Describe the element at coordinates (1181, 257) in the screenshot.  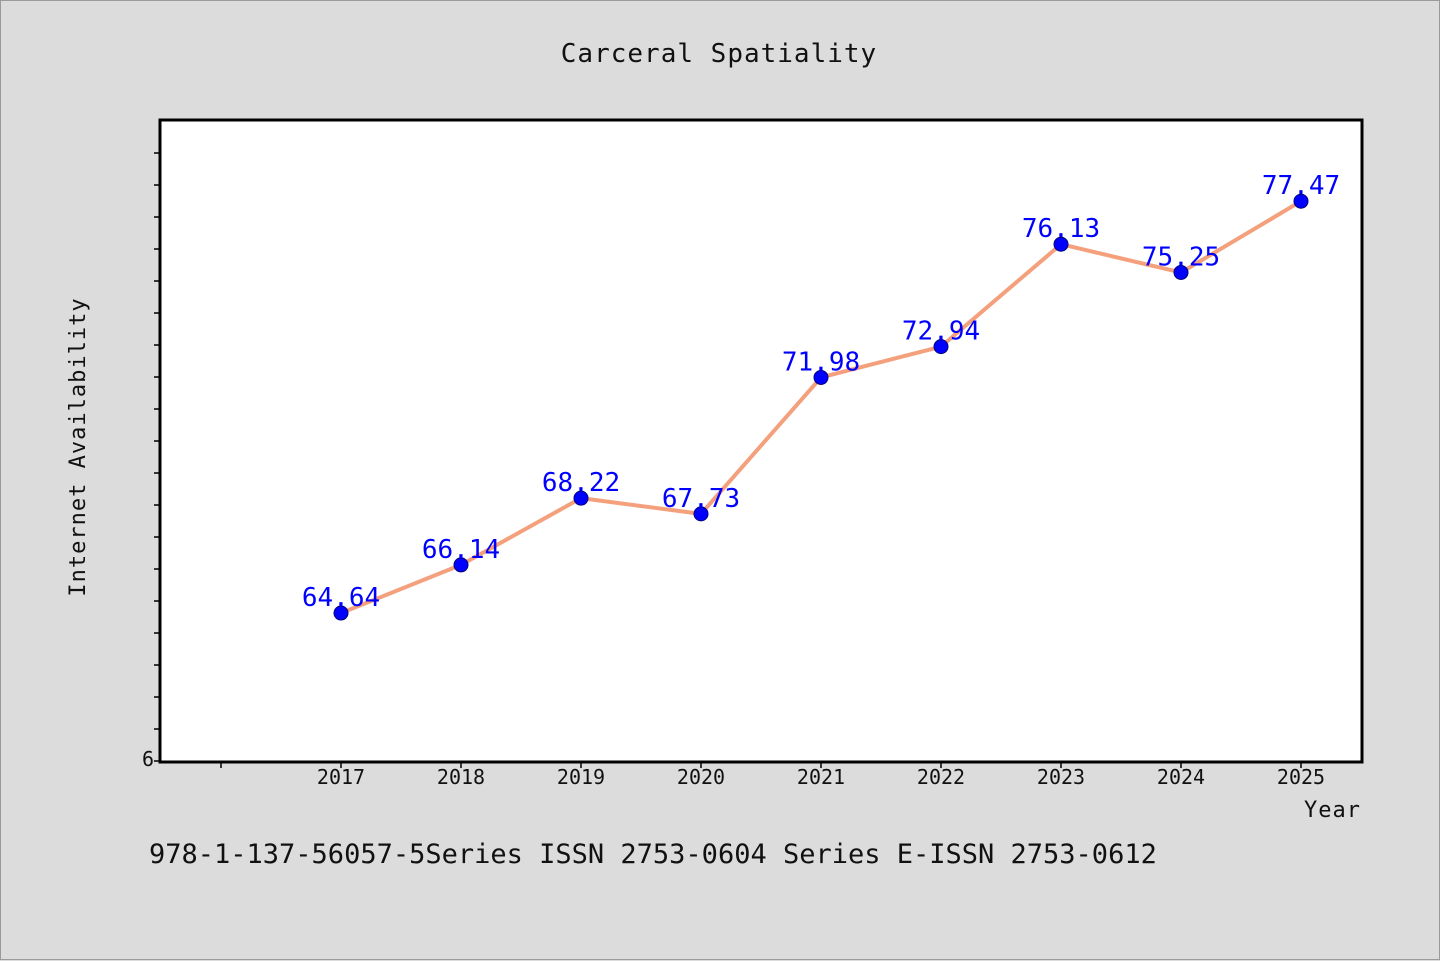
I see `data-label: 75.25` at that location.